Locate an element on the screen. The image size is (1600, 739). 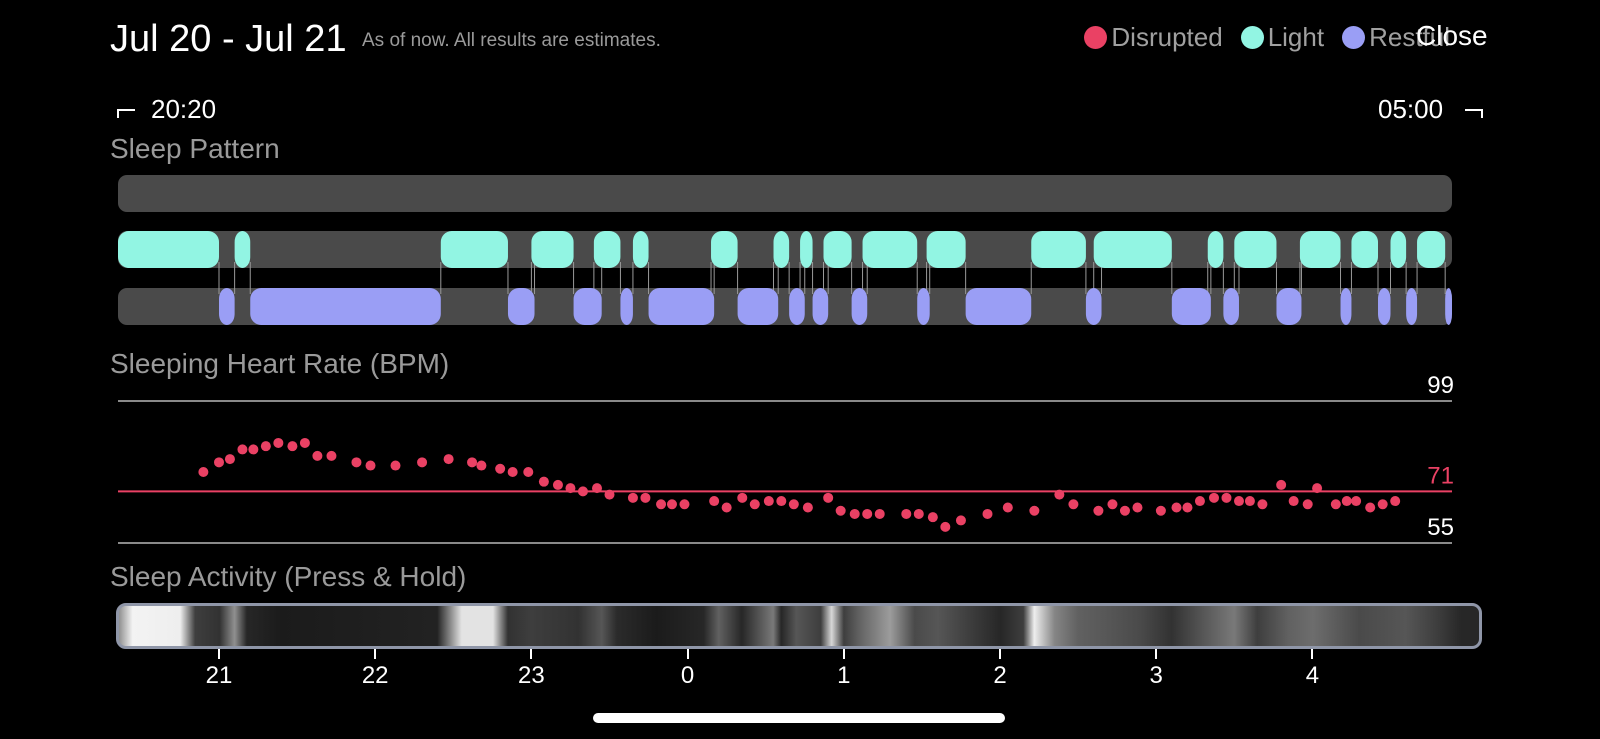
legend-item-light: Light is located at coordinates (1282, 37).